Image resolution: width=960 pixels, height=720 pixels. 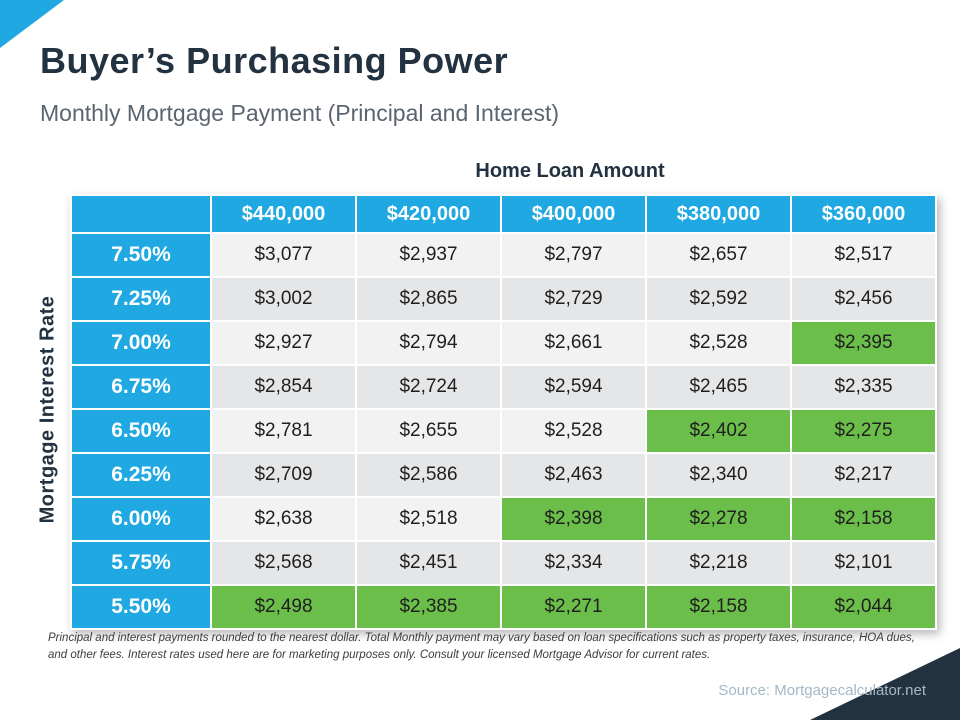 I want to click on table-row: 6.75% $2,854 $2,724 $2,594 $2,465 $2,335, so click(x=503, y=387).